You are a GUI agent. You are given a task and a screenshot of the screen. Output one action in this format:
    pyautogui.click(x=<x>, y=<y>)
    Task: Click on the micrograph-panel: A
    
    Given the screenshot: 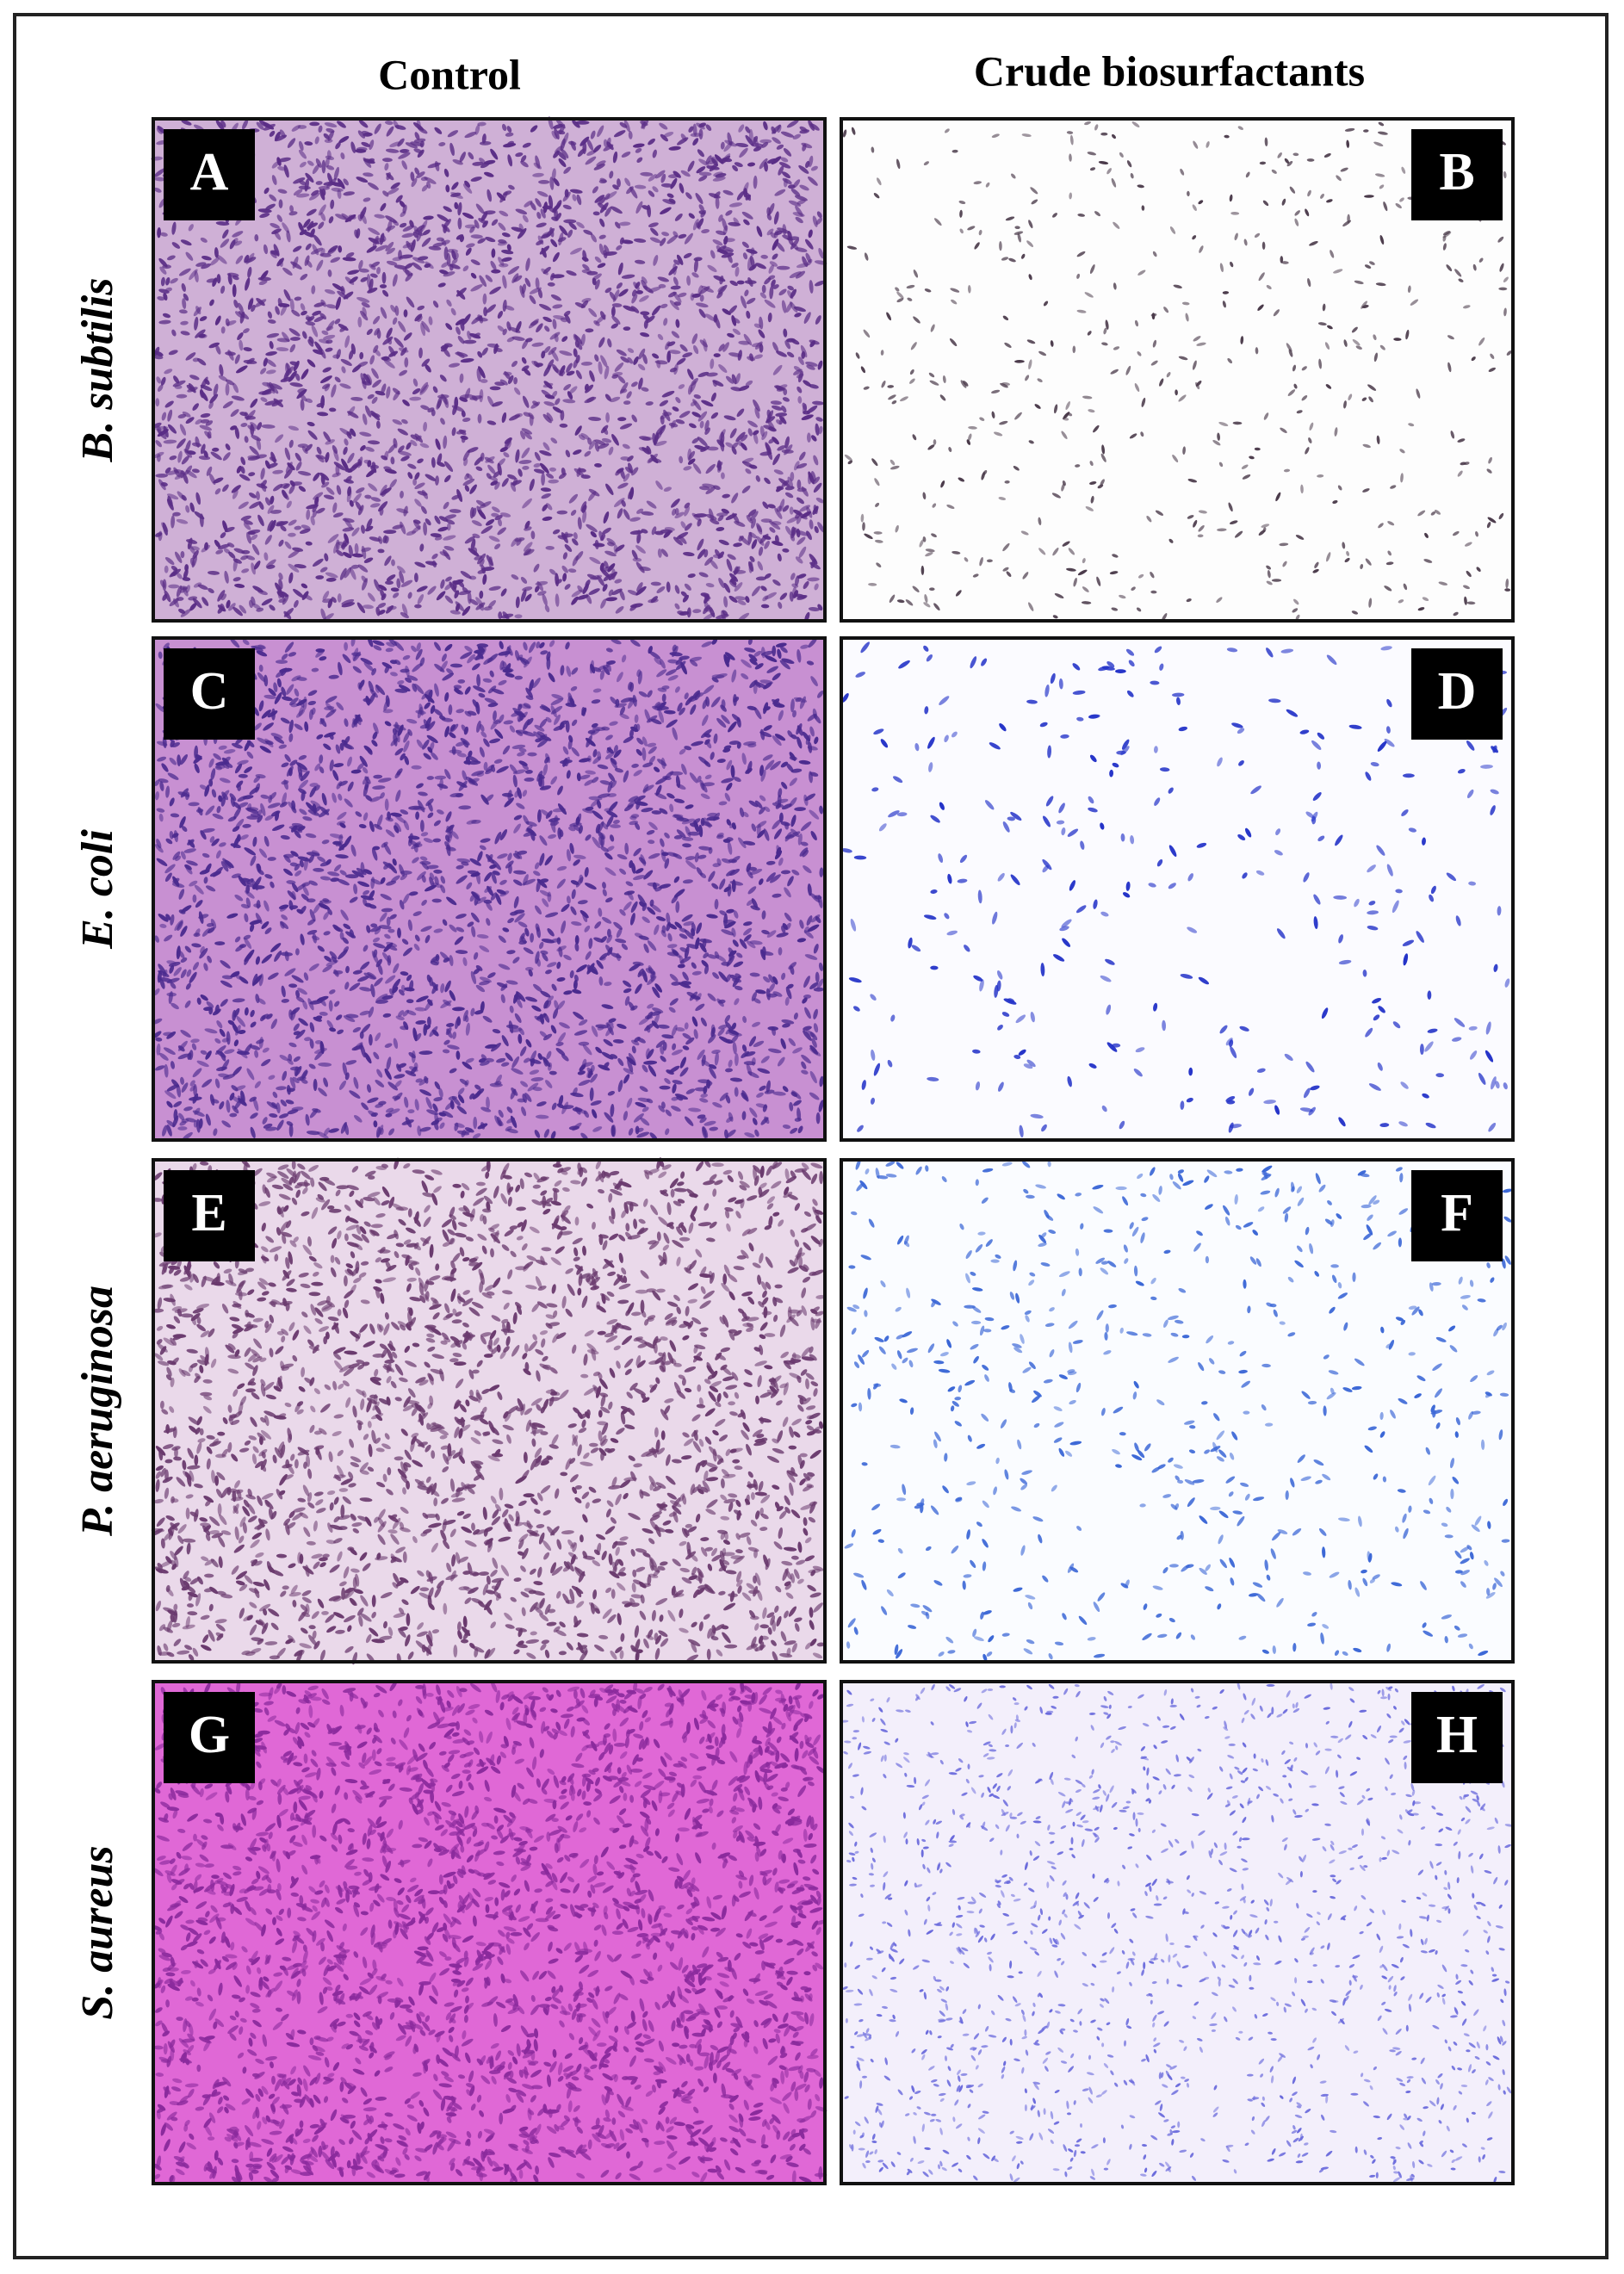 What is the action you would take?
    pyautogui.click(x=489, y=369)
    